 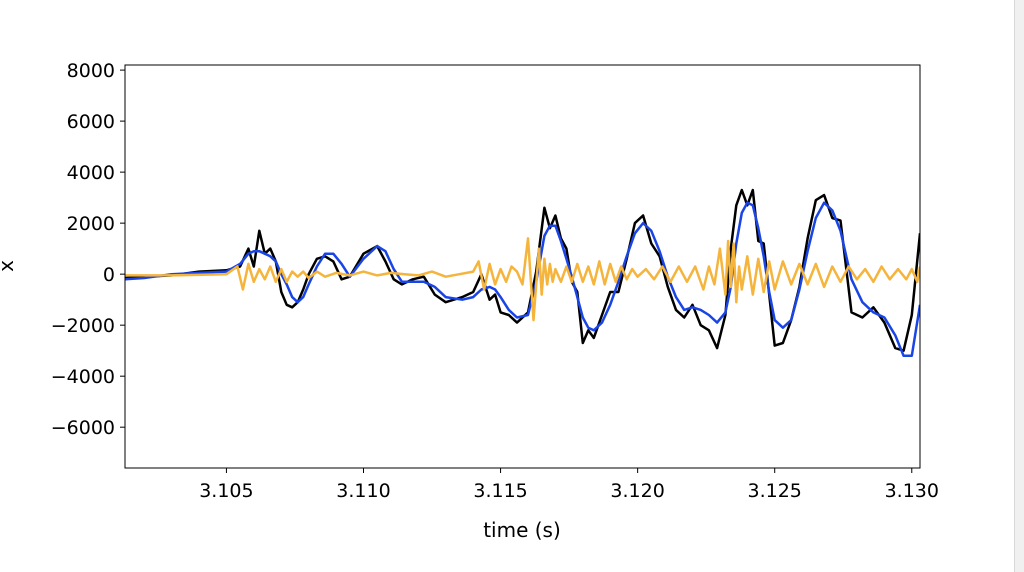 I want to click on y-axis-label: x, so click(x=9, y=266).